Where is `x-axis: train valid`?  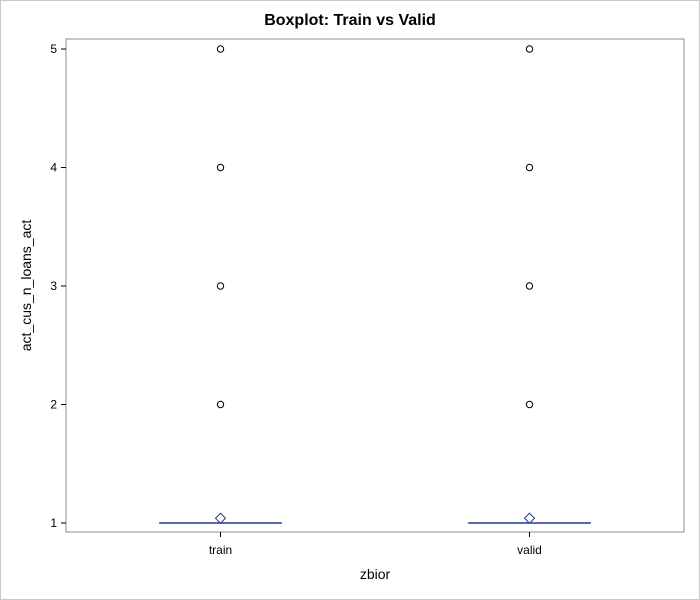 x-axis: train valid is located at coordinates (375, 544).